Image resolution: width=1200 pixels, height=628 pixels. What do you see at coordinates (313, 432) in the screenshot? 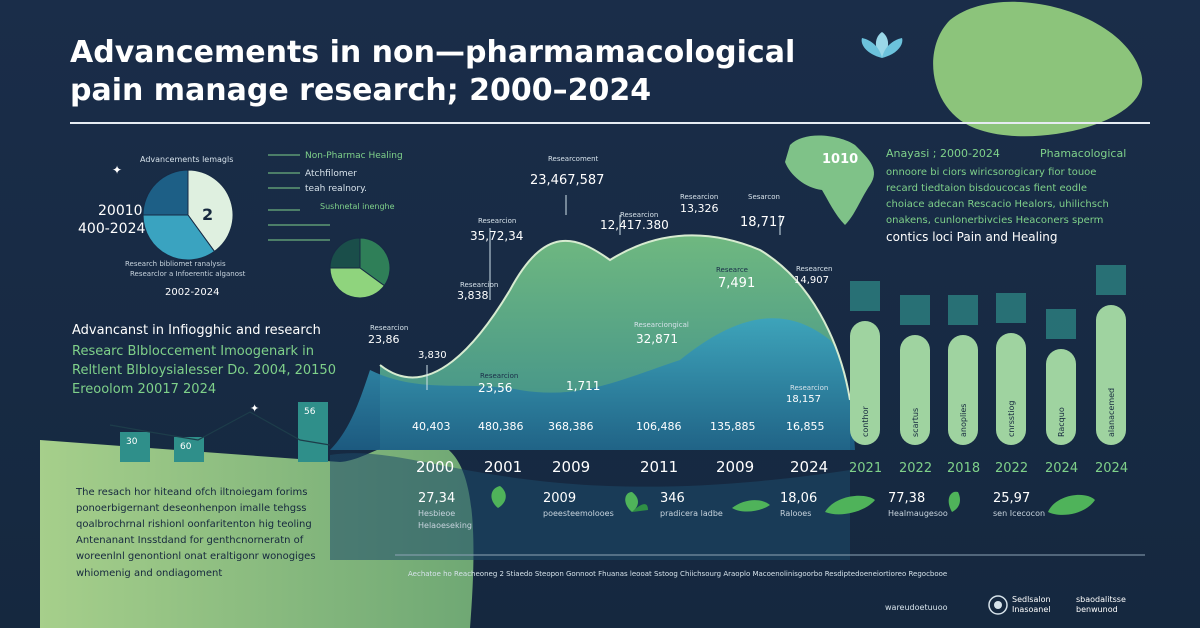
I see `mini-bar` at bounding box center [313, 432].